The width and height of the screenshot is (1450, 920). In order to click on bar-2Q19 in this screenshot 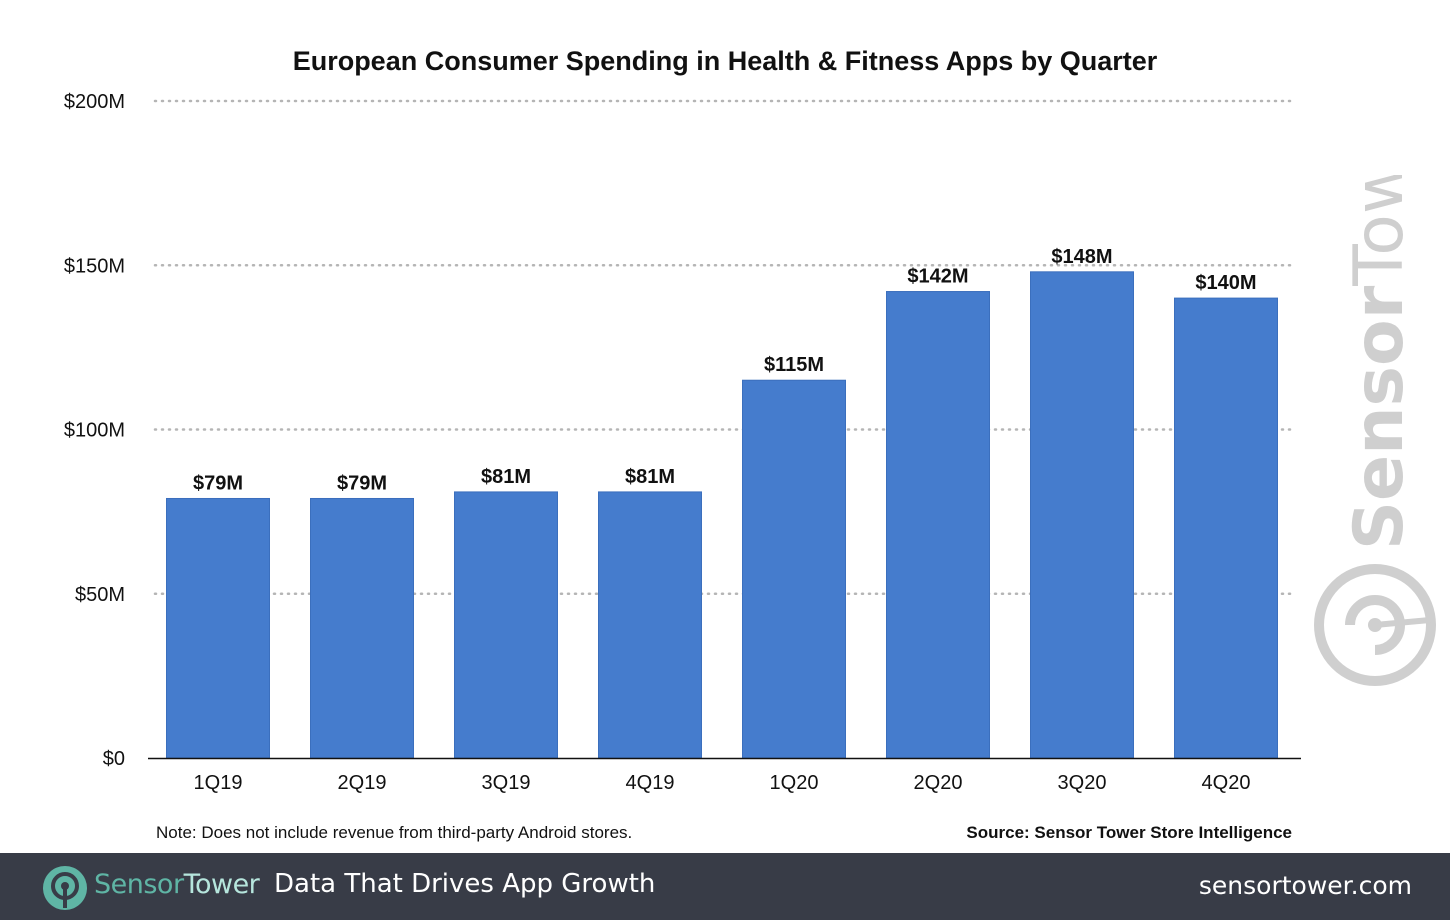, I will do `click(362, 628)`.